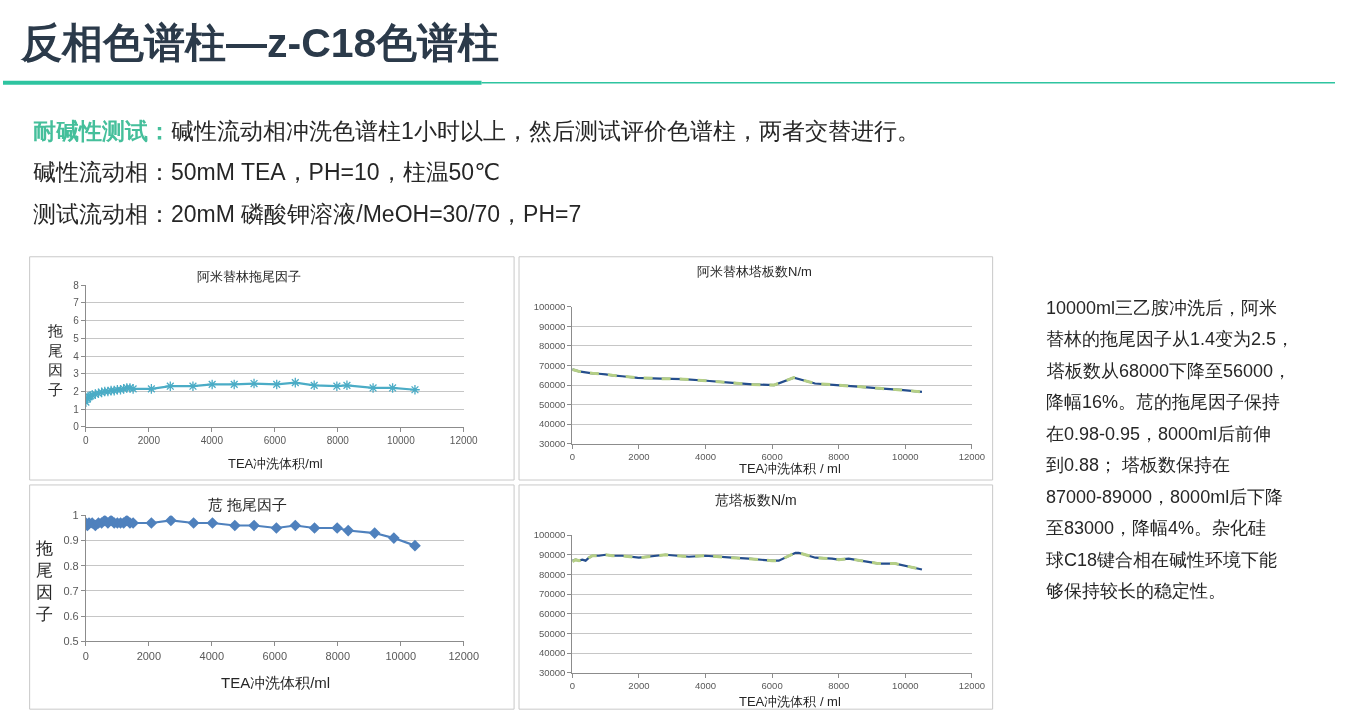  I want to click on y-tick-label: 0.9, so click(71, 540).